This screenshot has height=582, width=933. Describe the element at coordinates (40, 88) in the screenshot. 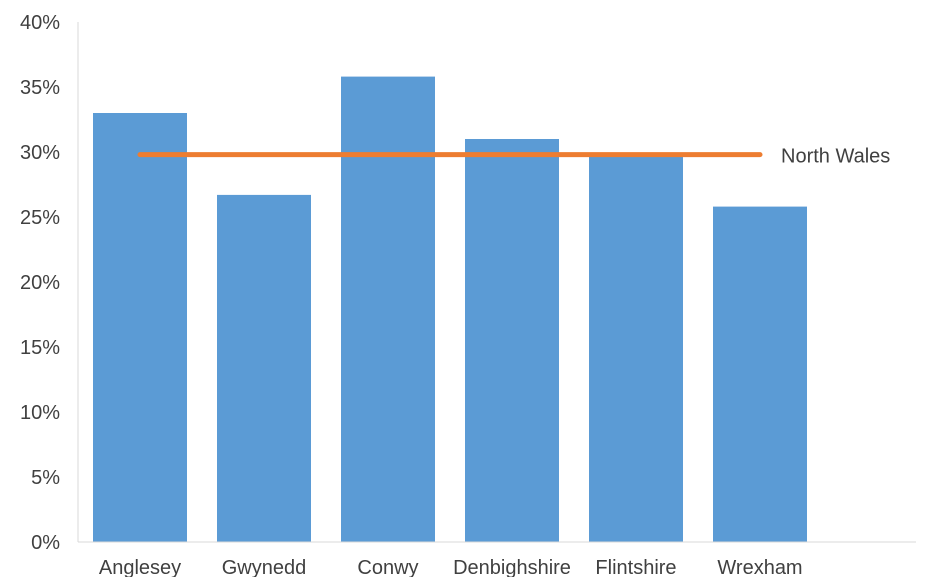

I see `y-tick-label: 35%` at that location.